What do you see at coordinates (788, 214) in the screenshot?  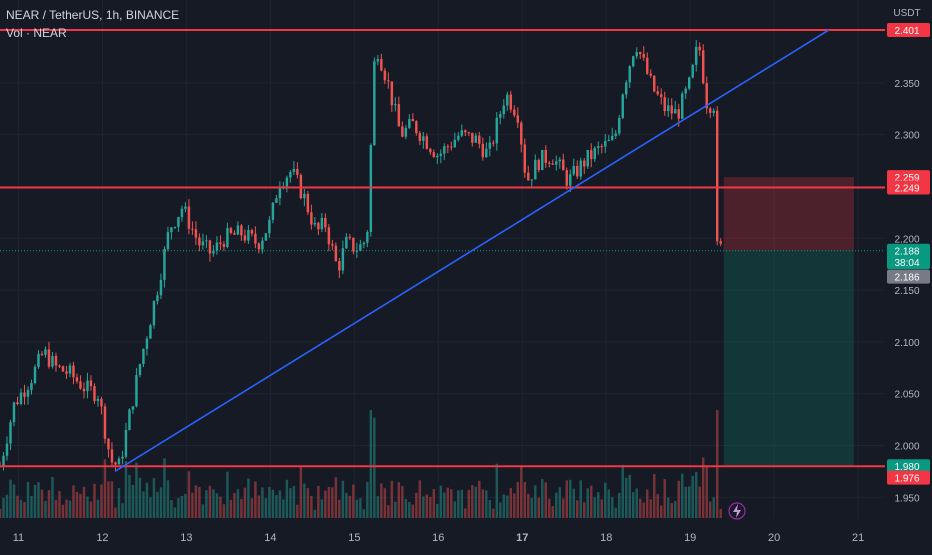 I see `stop-loss-zone` at bounding box center [788, 214].